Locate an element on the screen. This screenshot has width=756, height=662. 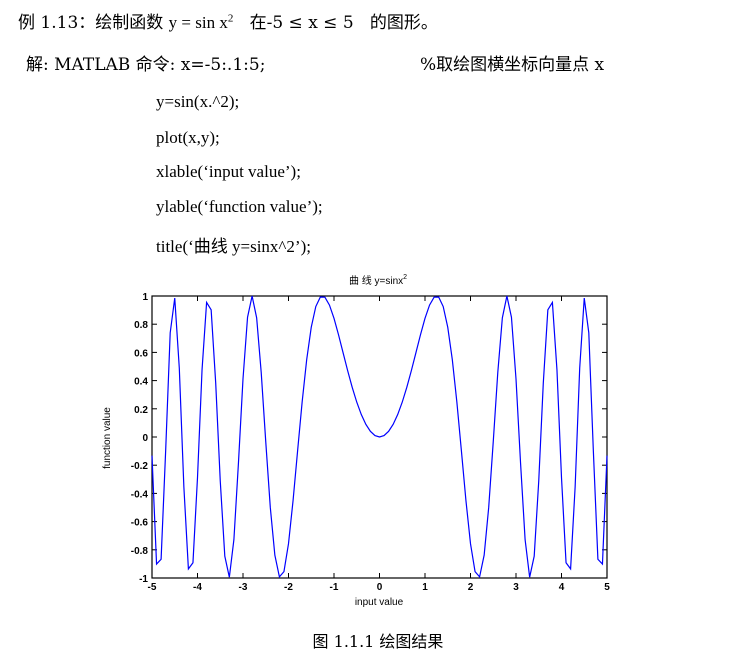
code-line: plot(x,y); is located at coordinates (188, 137).